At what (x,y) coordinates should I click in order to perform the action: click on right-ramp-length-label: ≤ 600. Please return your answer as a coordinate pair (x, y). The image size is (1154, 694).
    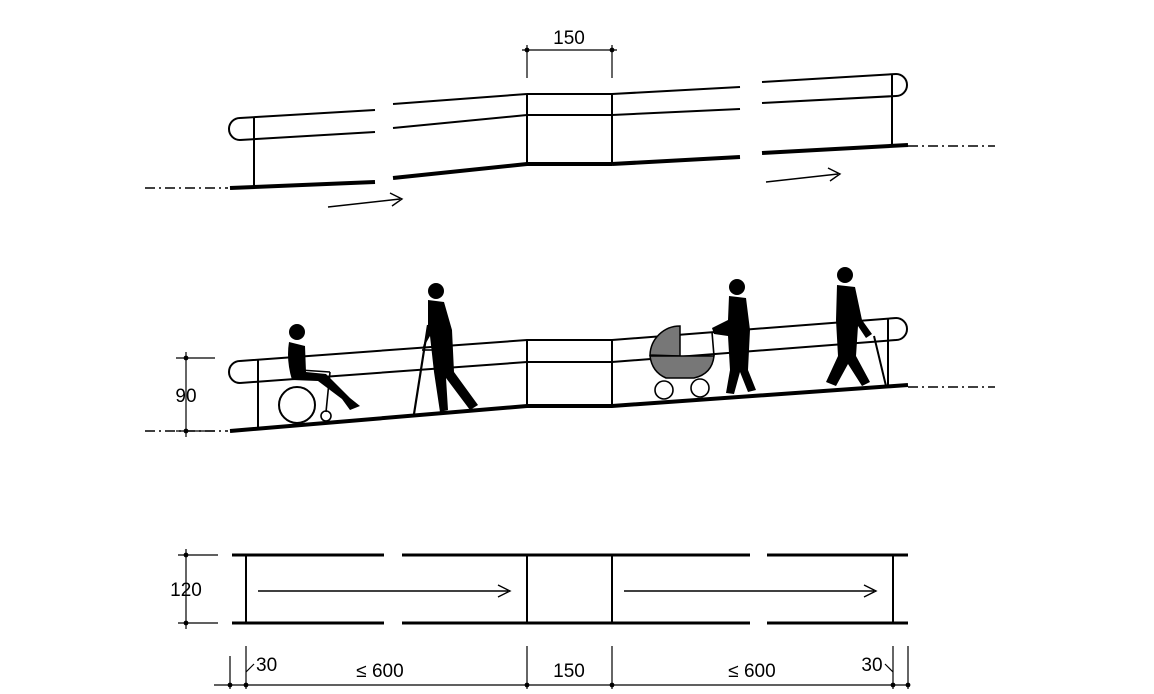
    Looking at the image, I should click on (751, 671).